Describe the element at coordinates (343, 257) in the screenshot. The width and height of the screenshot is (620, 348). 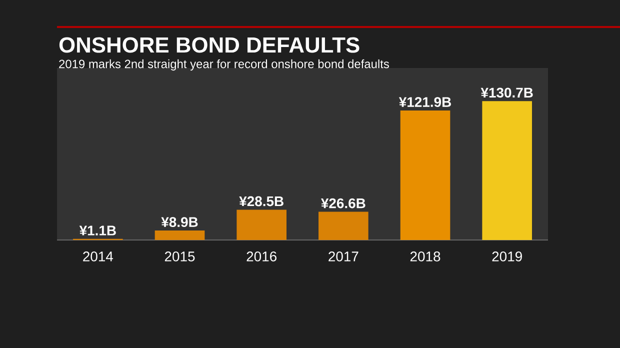
I see `x-tick-label: 2017` at that location.